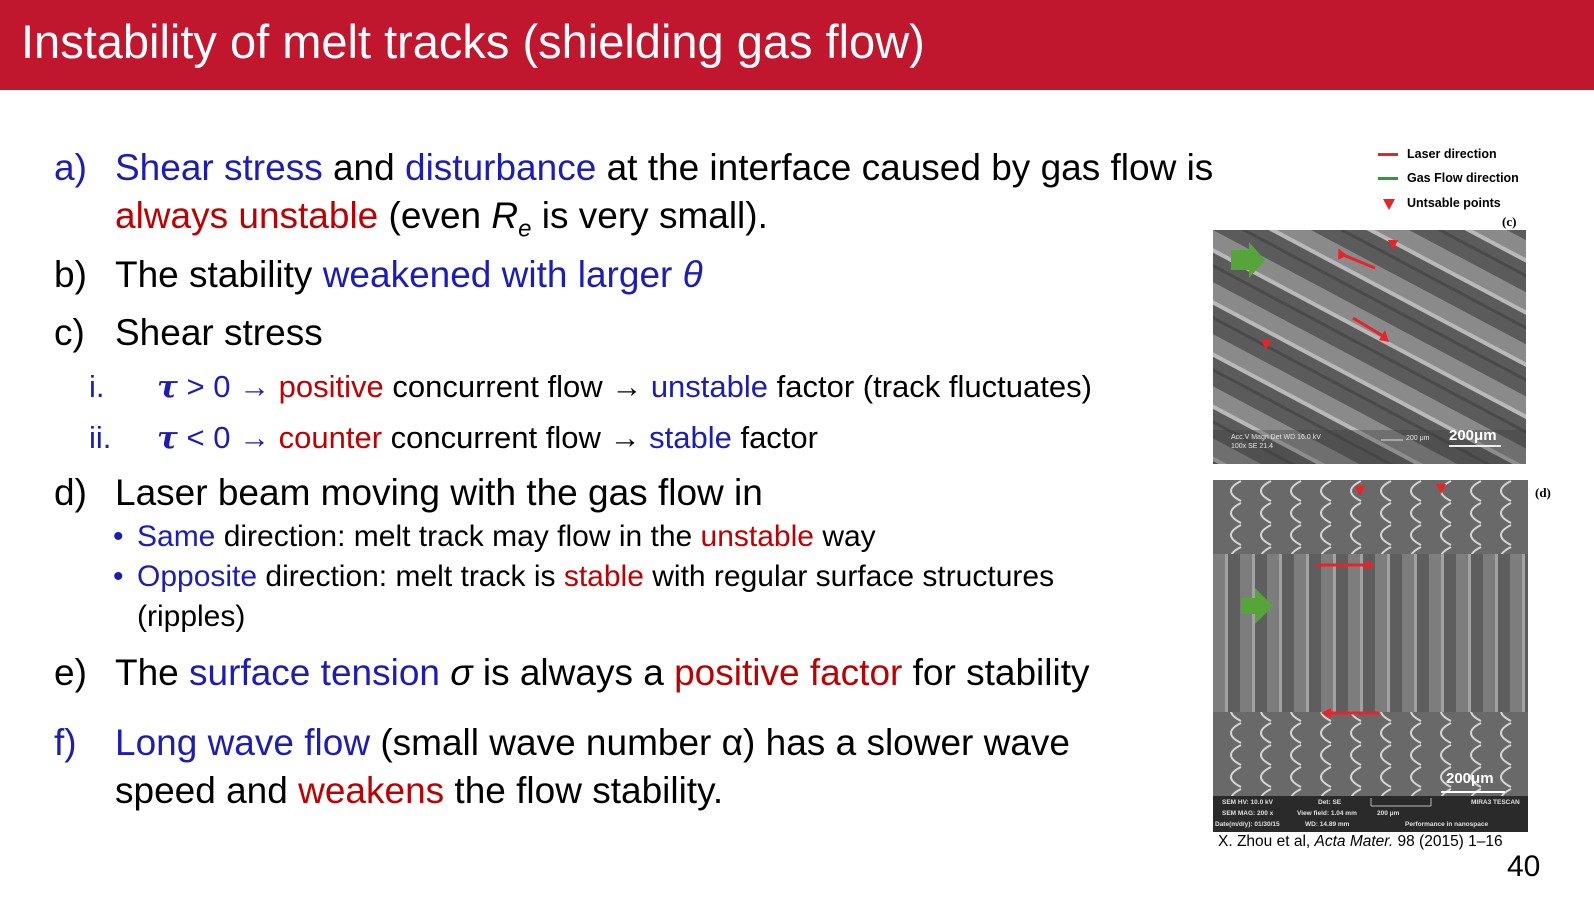  Describe the element at coordinates (167, 438) in the screenshot. I see `sub-ii-tau: τ` at that location.